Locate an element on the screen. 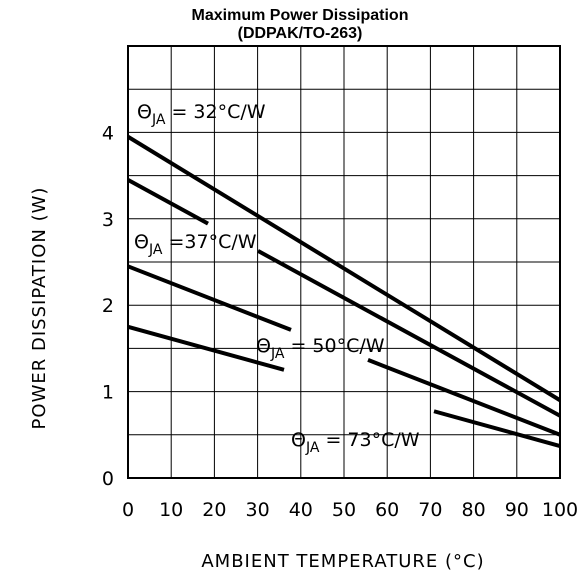 This screenshot has height=577, width=579. series-label: ΘJA = 50°C/W is located at coordinates (320, 348).